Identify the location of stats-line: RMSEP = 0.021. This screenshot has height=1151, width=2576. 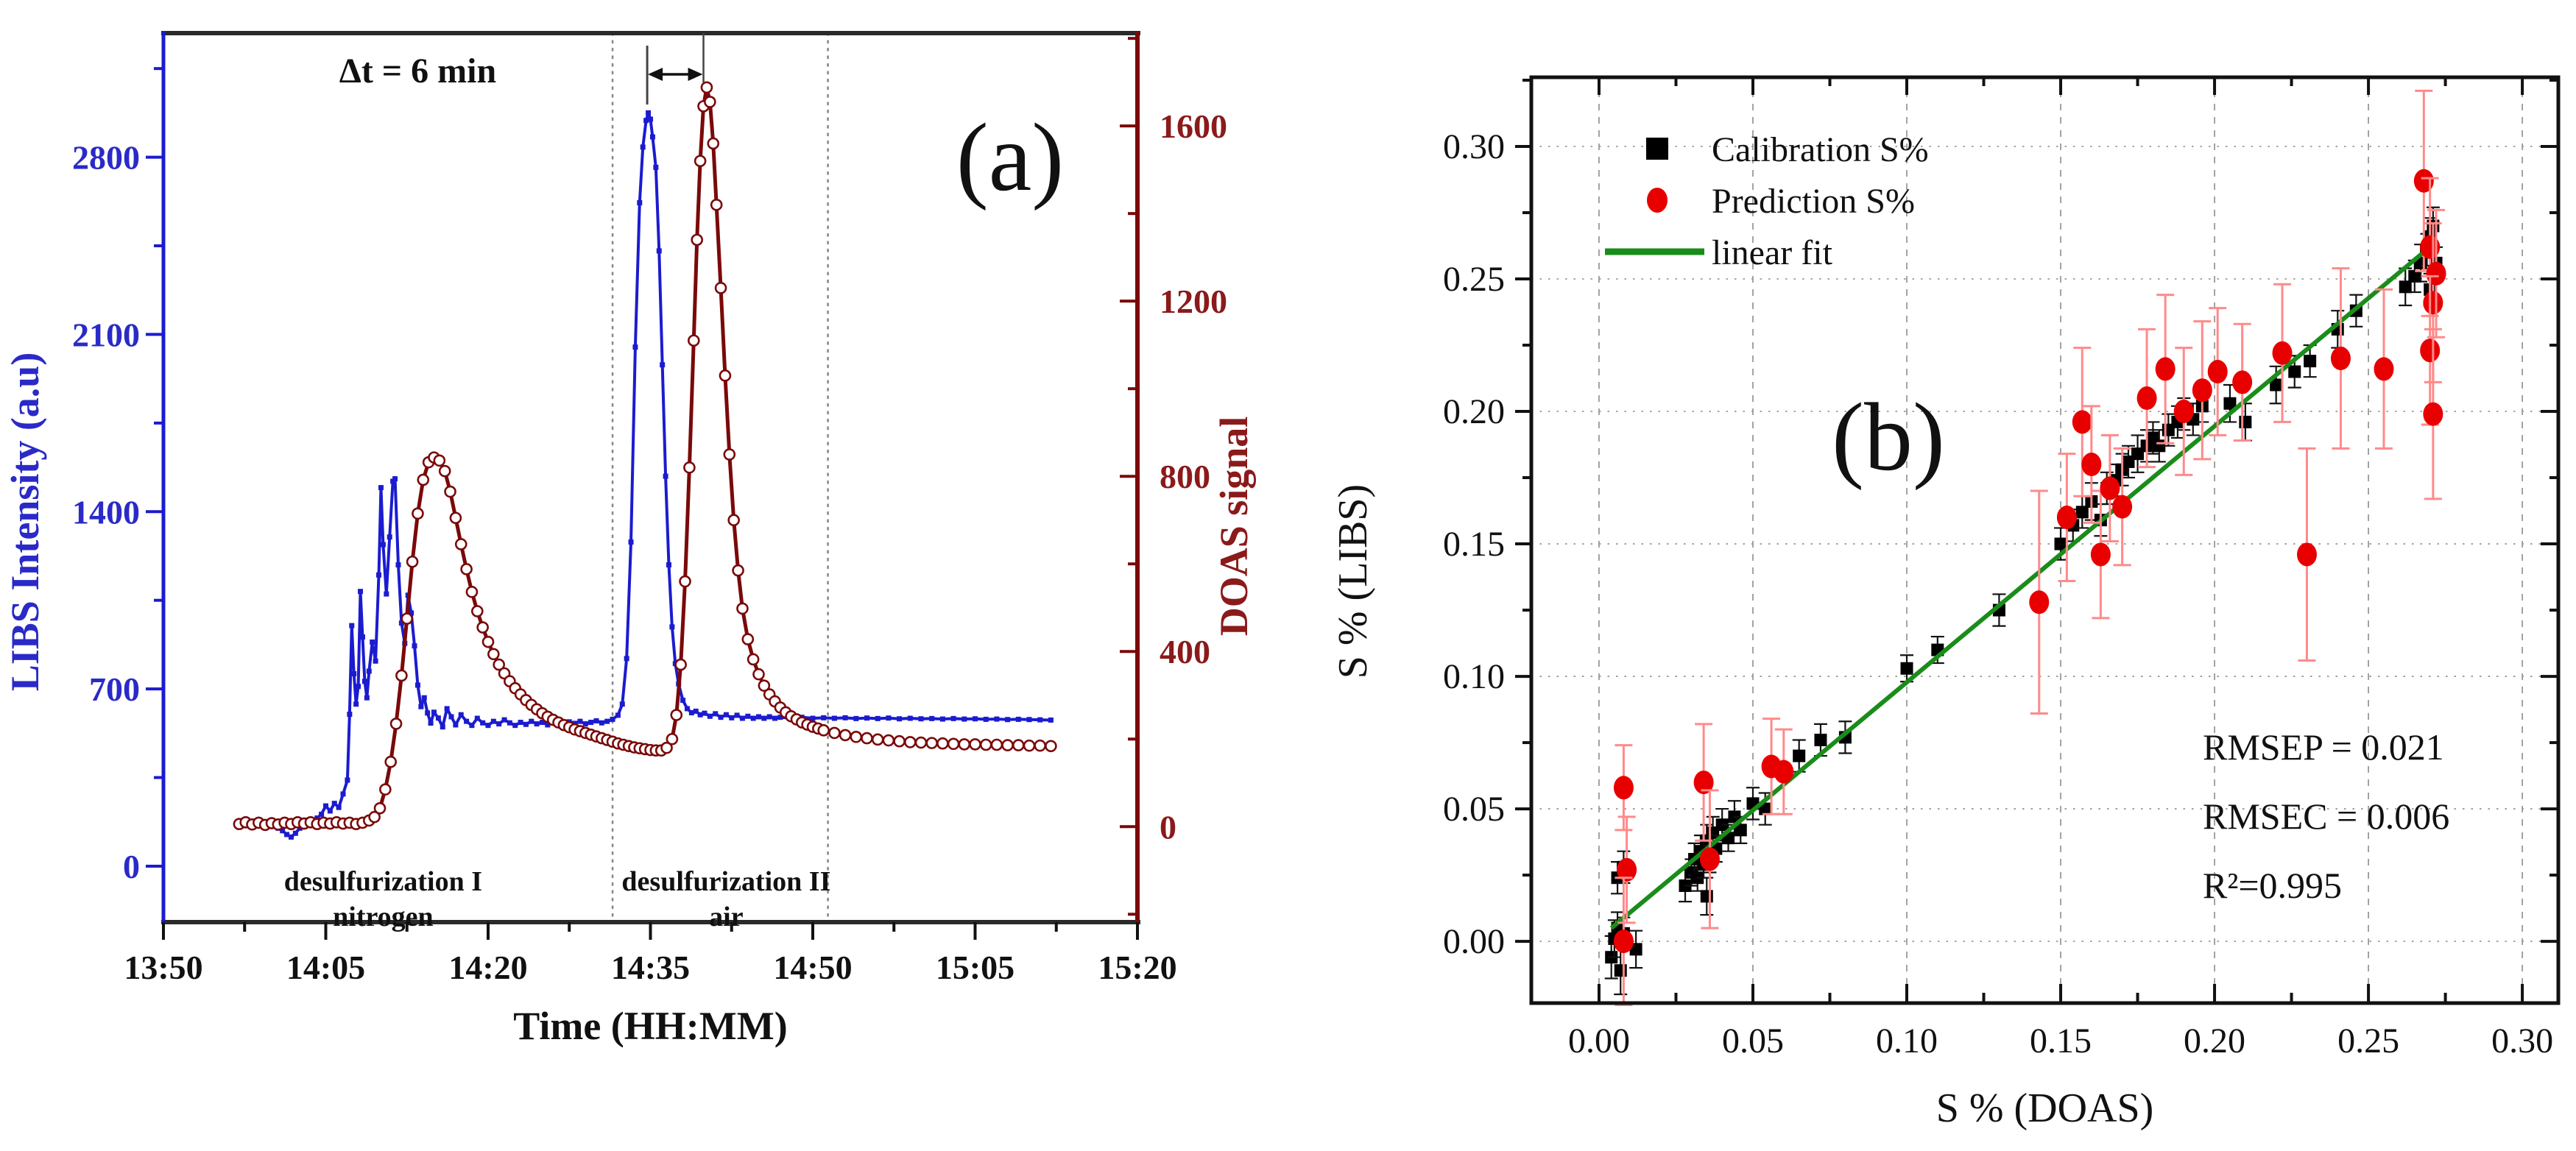
(2323, 747).